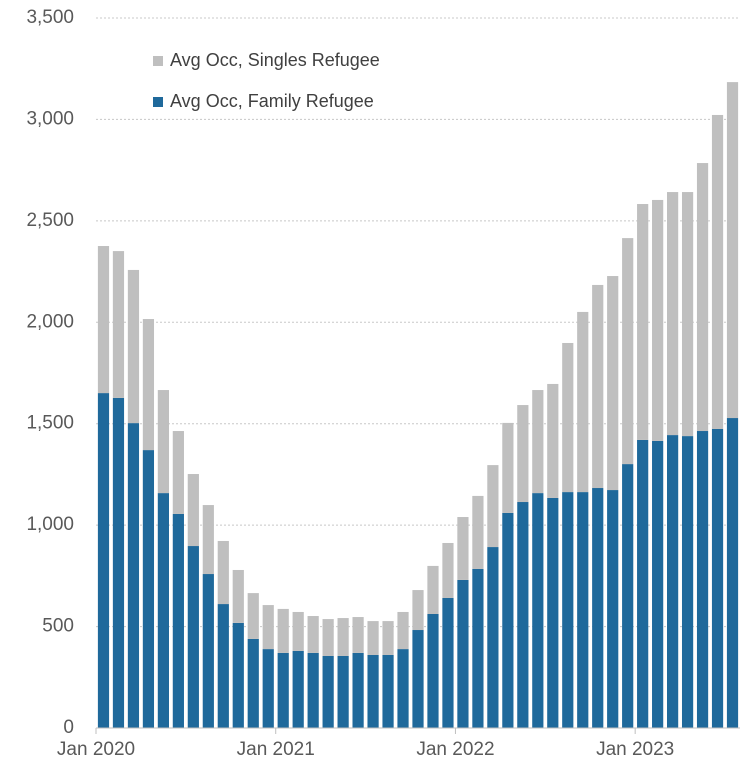  Describe the element at coordinates (50, 321) in the screenshot. I see `y-tick-label: 2,000` at that location.